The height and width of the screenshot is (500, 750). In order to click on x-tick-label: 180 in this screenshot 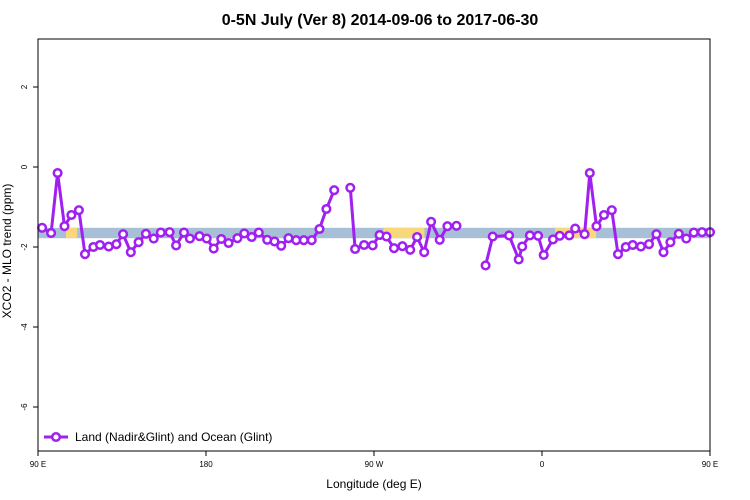, I will do `click(206, 464)`.